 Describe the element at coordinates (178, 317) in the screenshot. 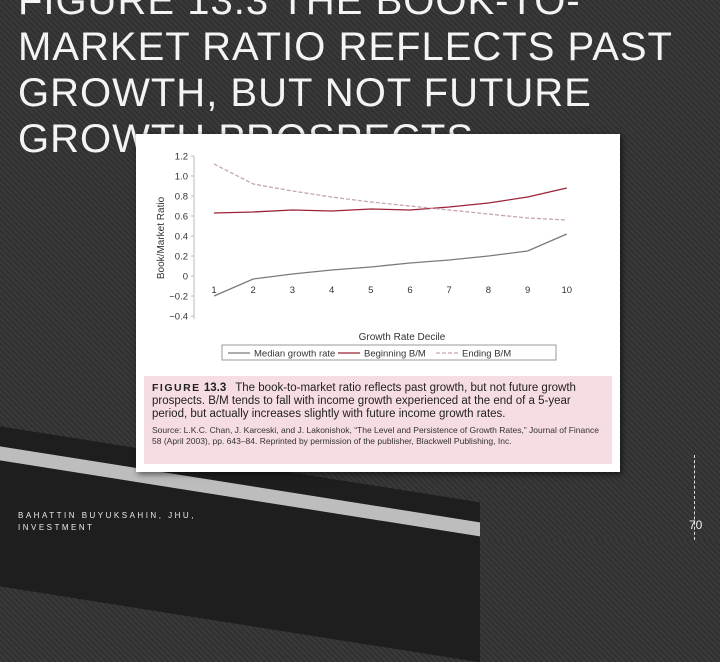

I see `y-tick-label: −0.4` at that location.